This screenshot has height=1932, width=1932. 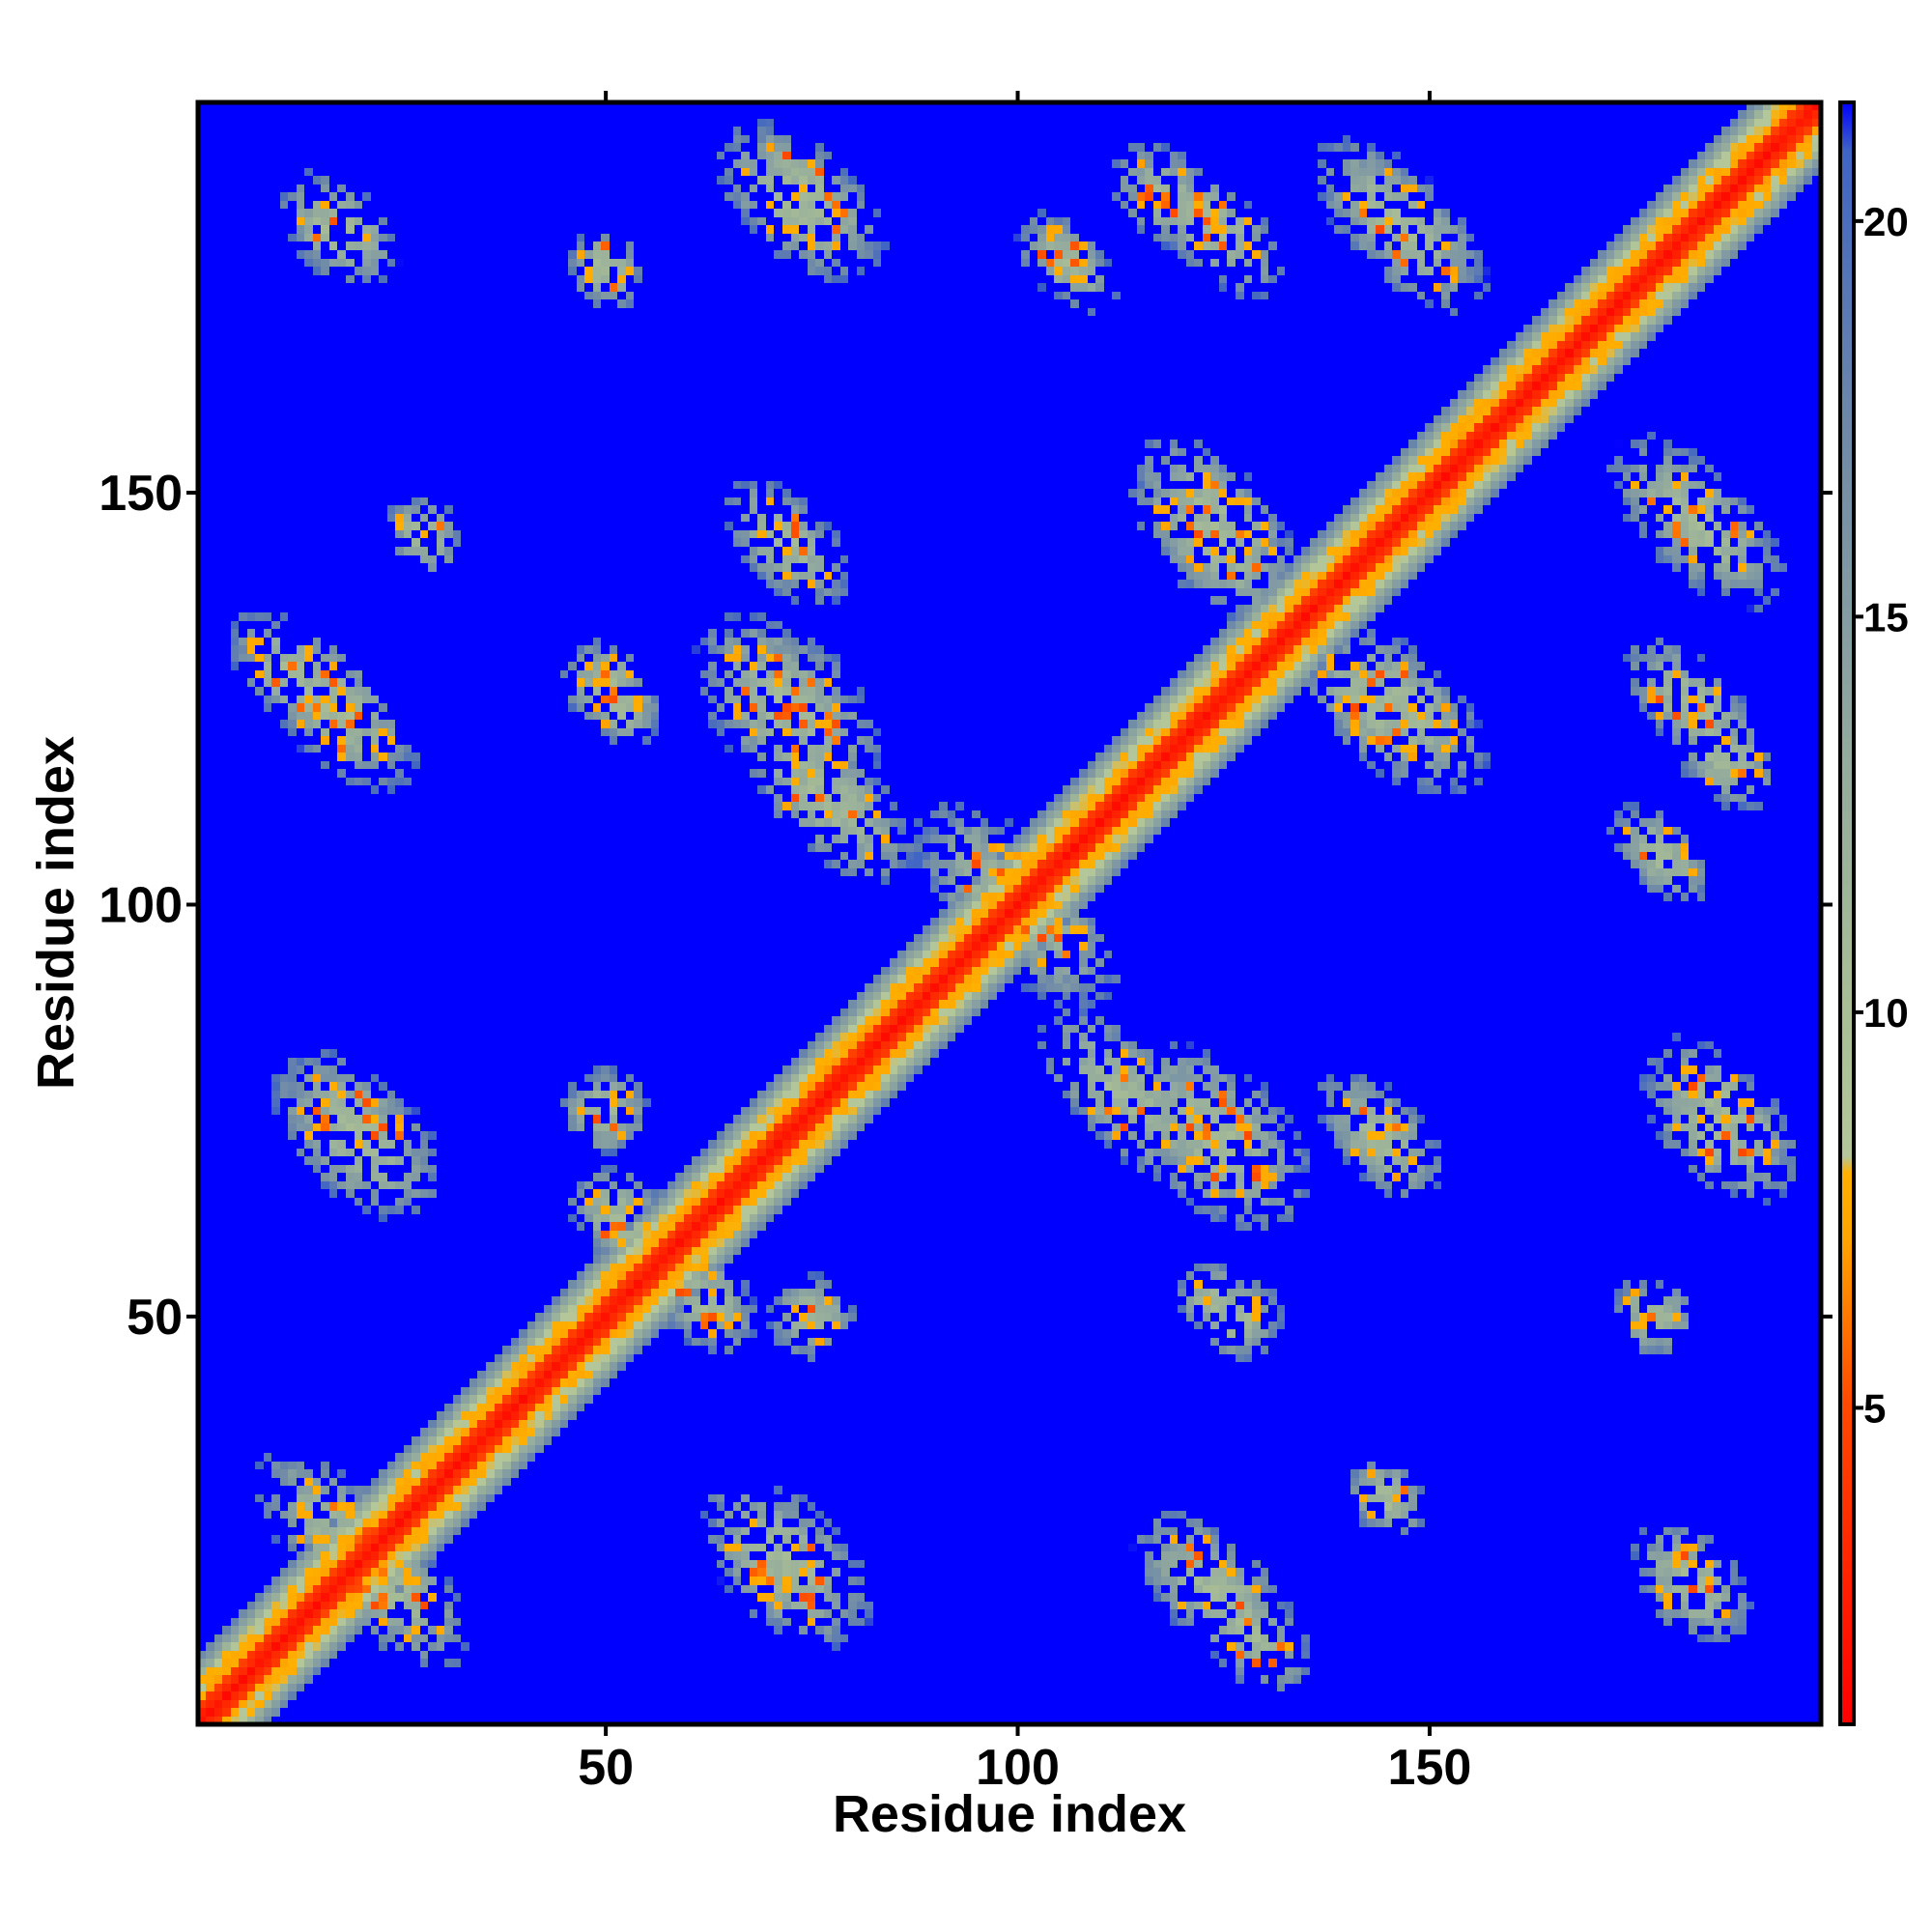 What do you see at coordinates (1018, 1768) in the screenshot?
I see `x-tick-label: 100` at bounding box center [1018, 1768].